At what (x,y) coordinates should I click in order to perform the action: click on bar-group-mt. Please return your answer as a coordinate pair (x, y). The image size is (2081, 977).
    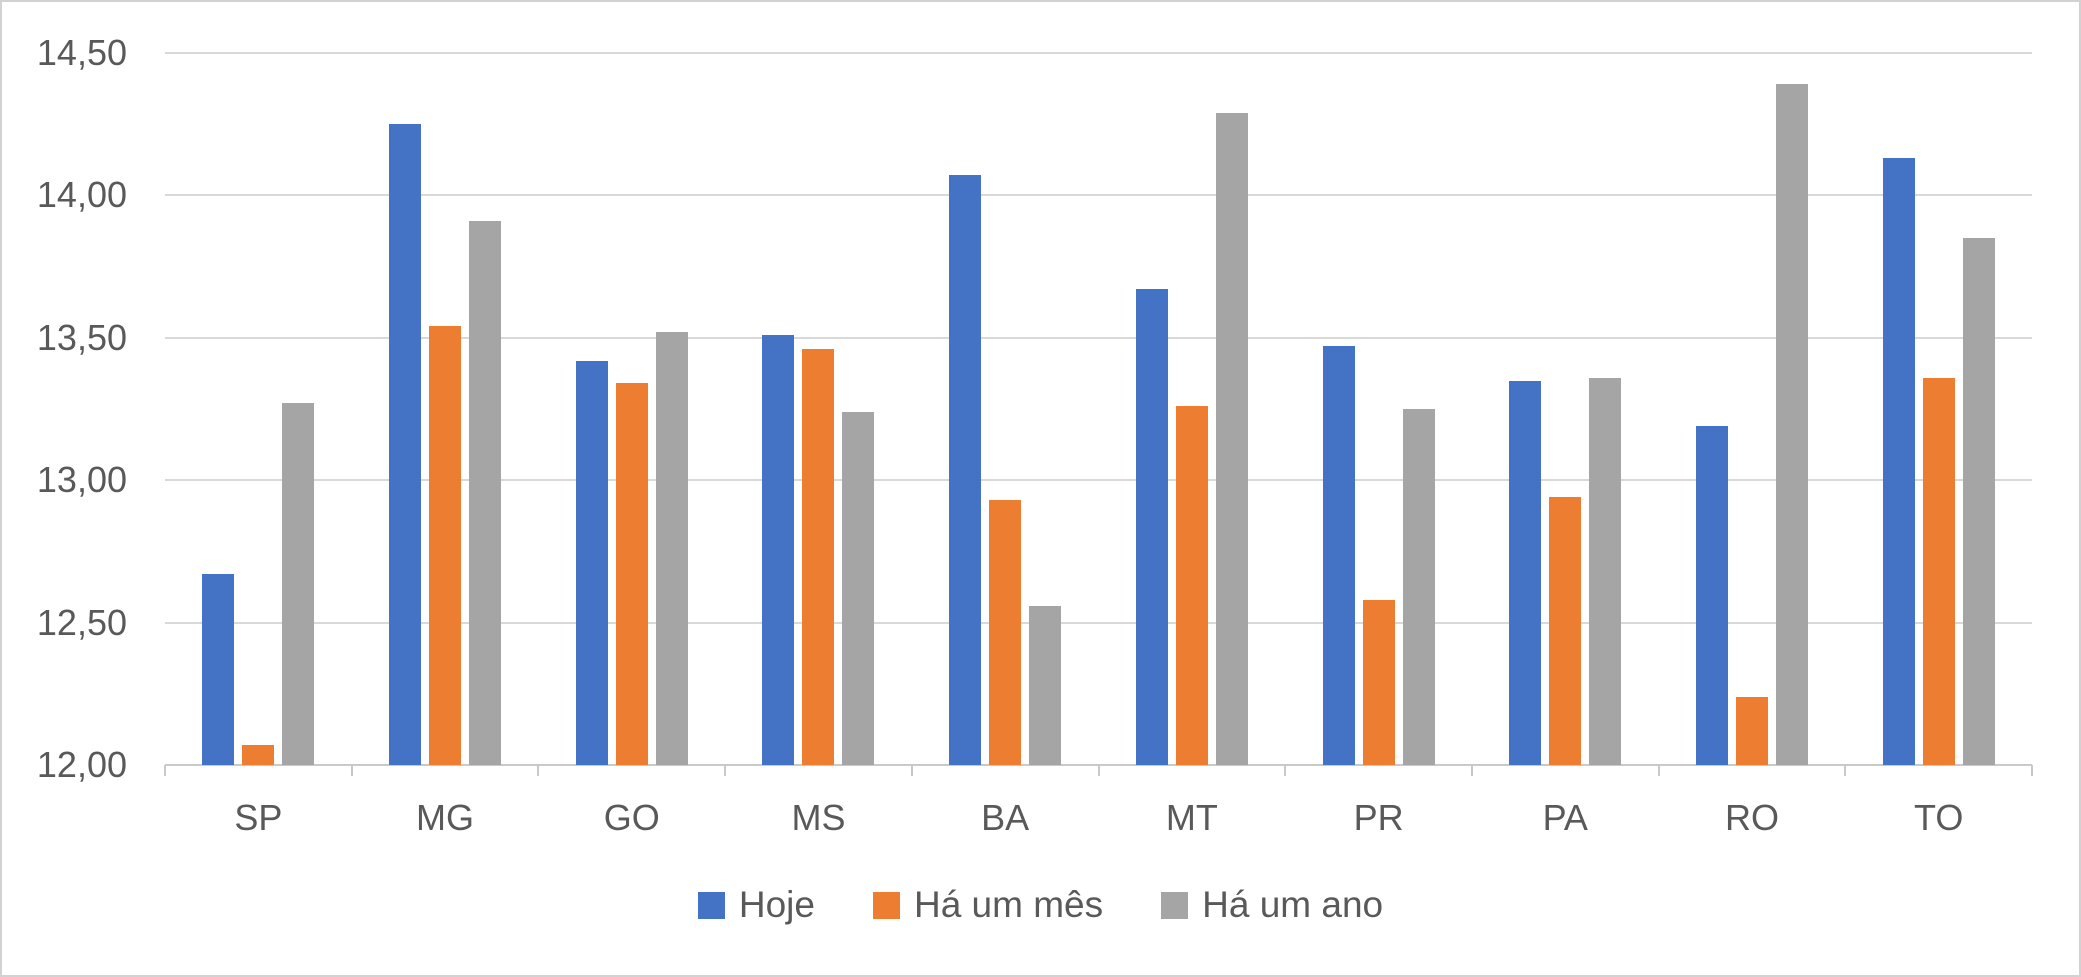
    Looking at the image, I should click on (1192, 409).